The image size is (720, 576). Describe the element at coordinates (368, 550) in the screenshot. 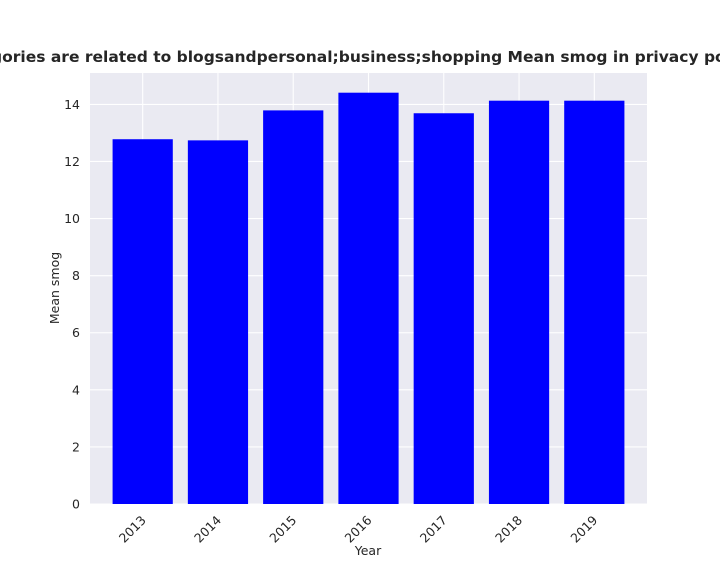

I see `x-axis-label: Year` at that location.